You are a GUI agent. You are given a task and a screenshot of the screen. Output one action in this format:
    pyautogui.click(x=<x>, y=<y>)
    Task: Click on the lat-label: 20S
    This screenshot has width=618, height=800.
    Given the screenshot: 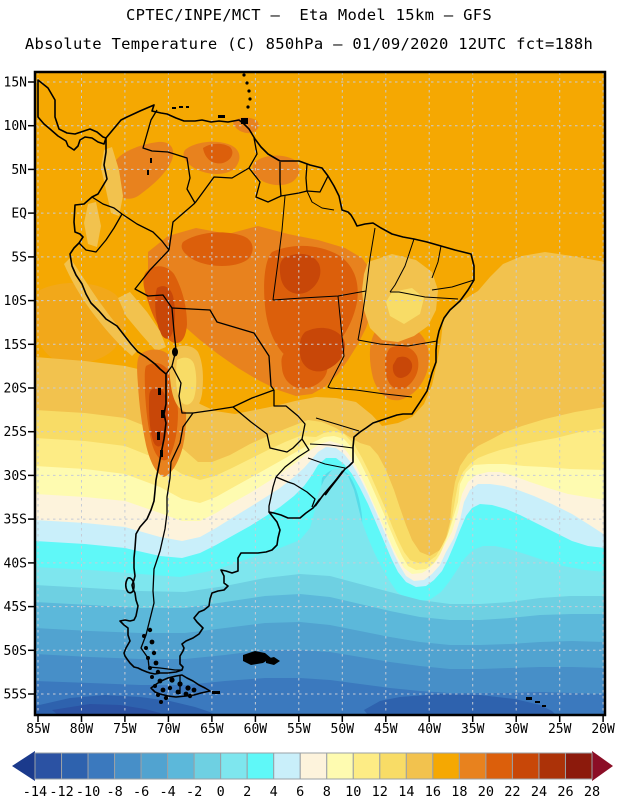 What is the action you would take?
    pyautogui.click(x=15, y=389)
    